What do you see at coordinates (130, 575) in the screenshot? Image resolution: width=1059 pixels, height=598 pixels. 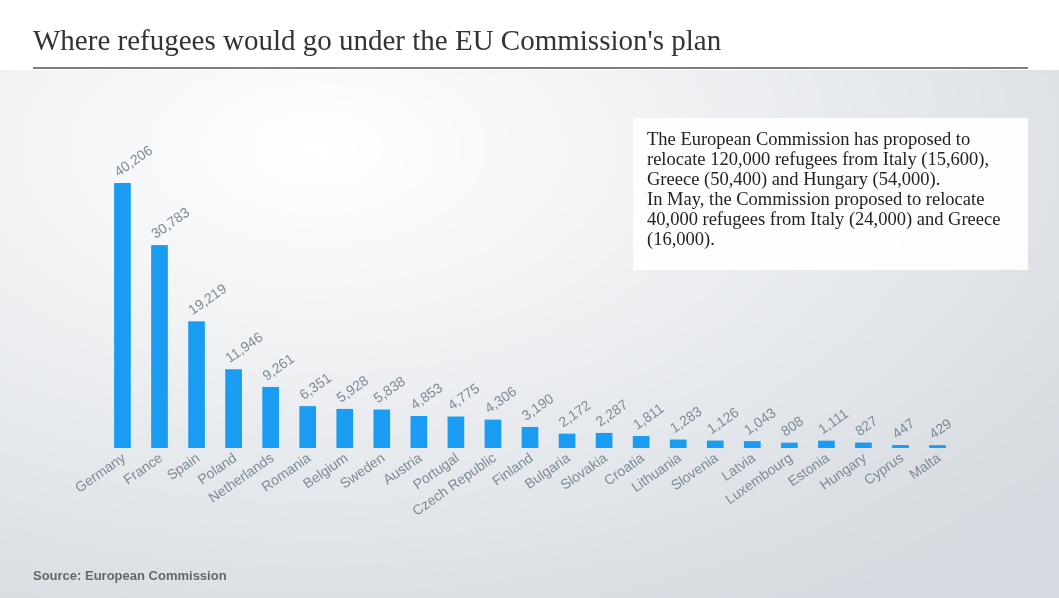 I see `source-note: Source: European Commission` at bounding box center [130, 575].